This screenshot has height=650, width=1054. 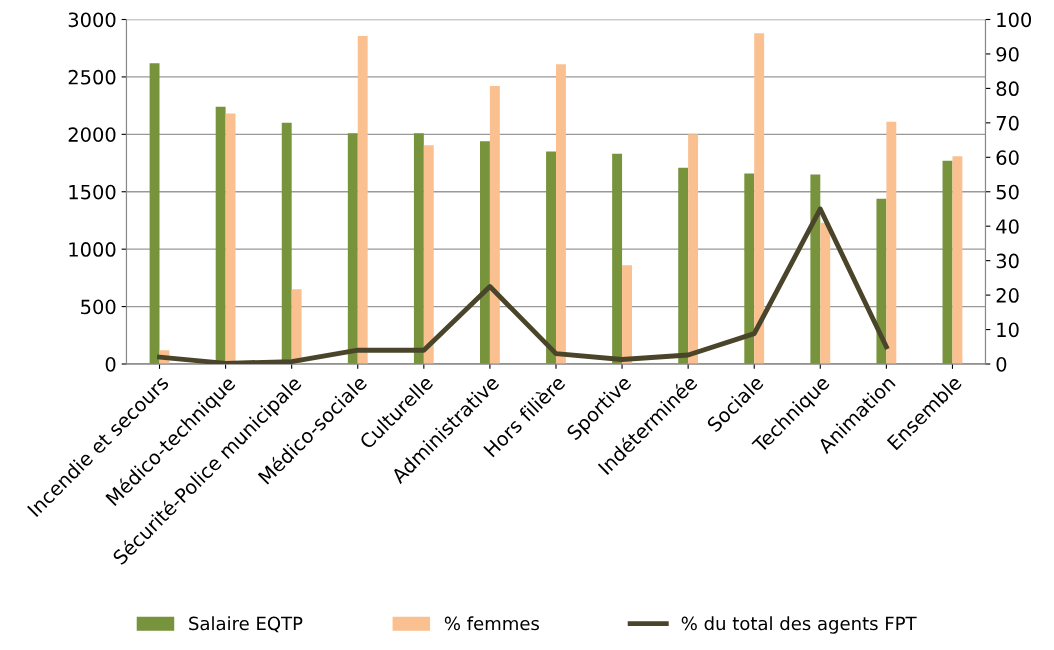 What do you see at coordinates (110, 364) in the screenshot?
I see `y-tick-label: 0` at bounding box center [110, 364].